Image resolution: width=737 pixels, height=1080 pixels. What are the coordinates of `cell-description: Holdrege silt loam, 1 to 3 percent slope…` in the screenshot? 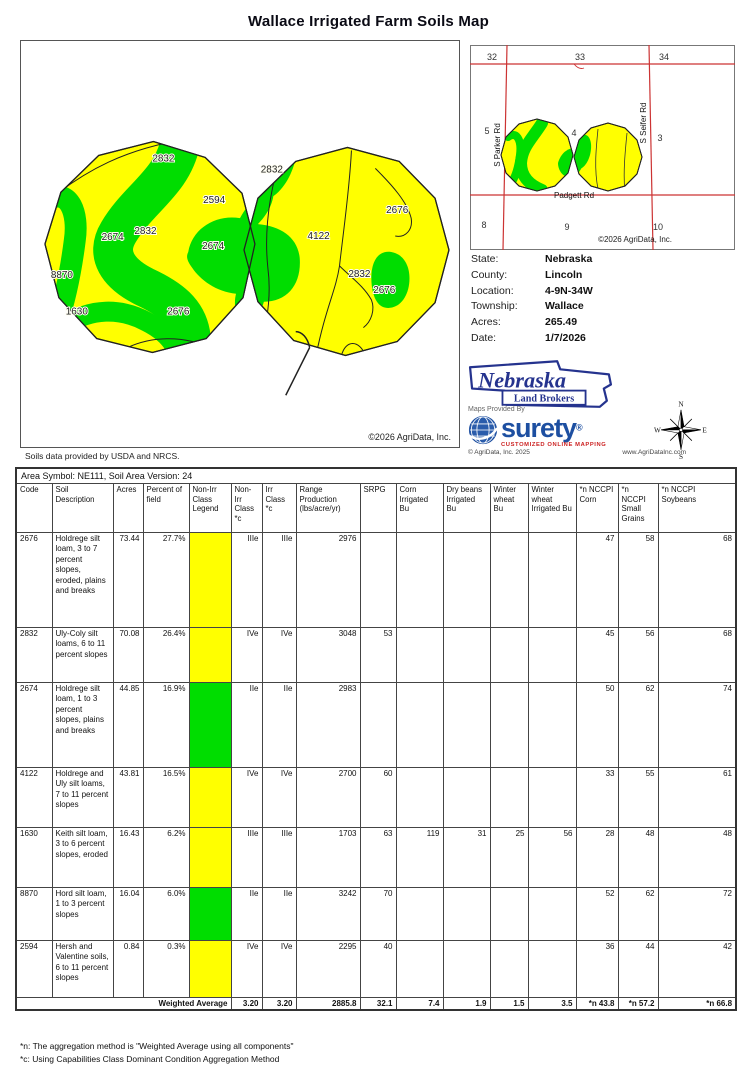 It's located at (82, 725).